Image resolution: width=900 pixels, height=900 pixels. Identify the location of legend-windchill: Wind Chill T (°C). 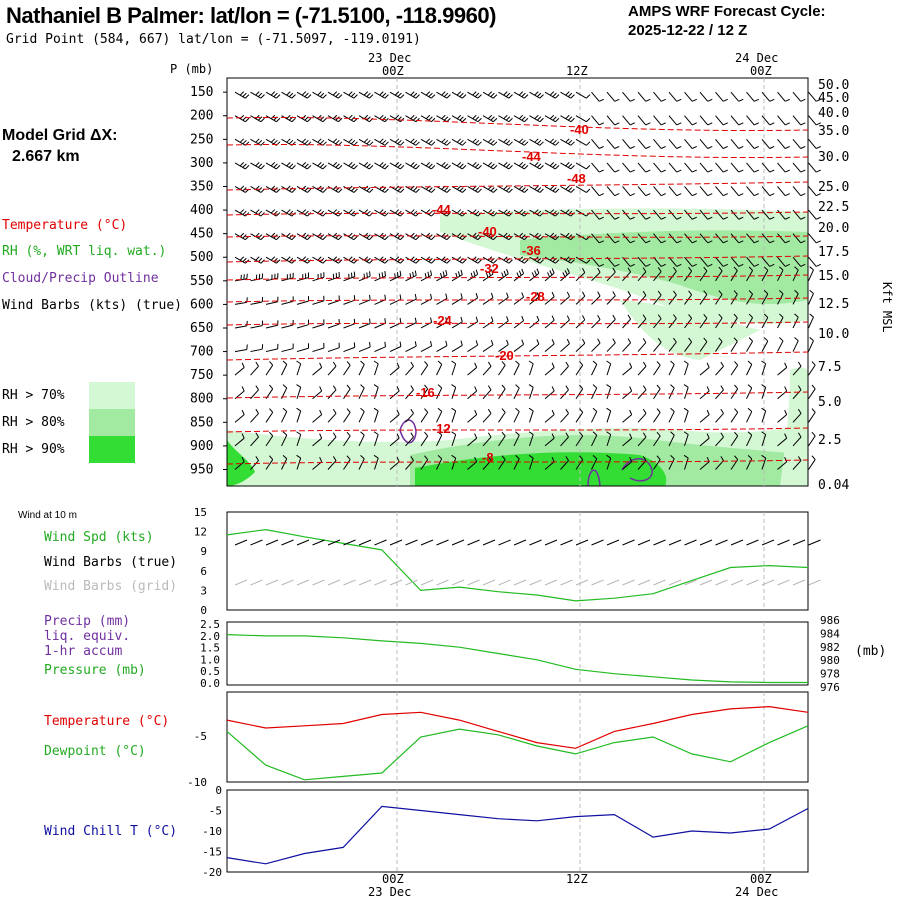
(111, 831).